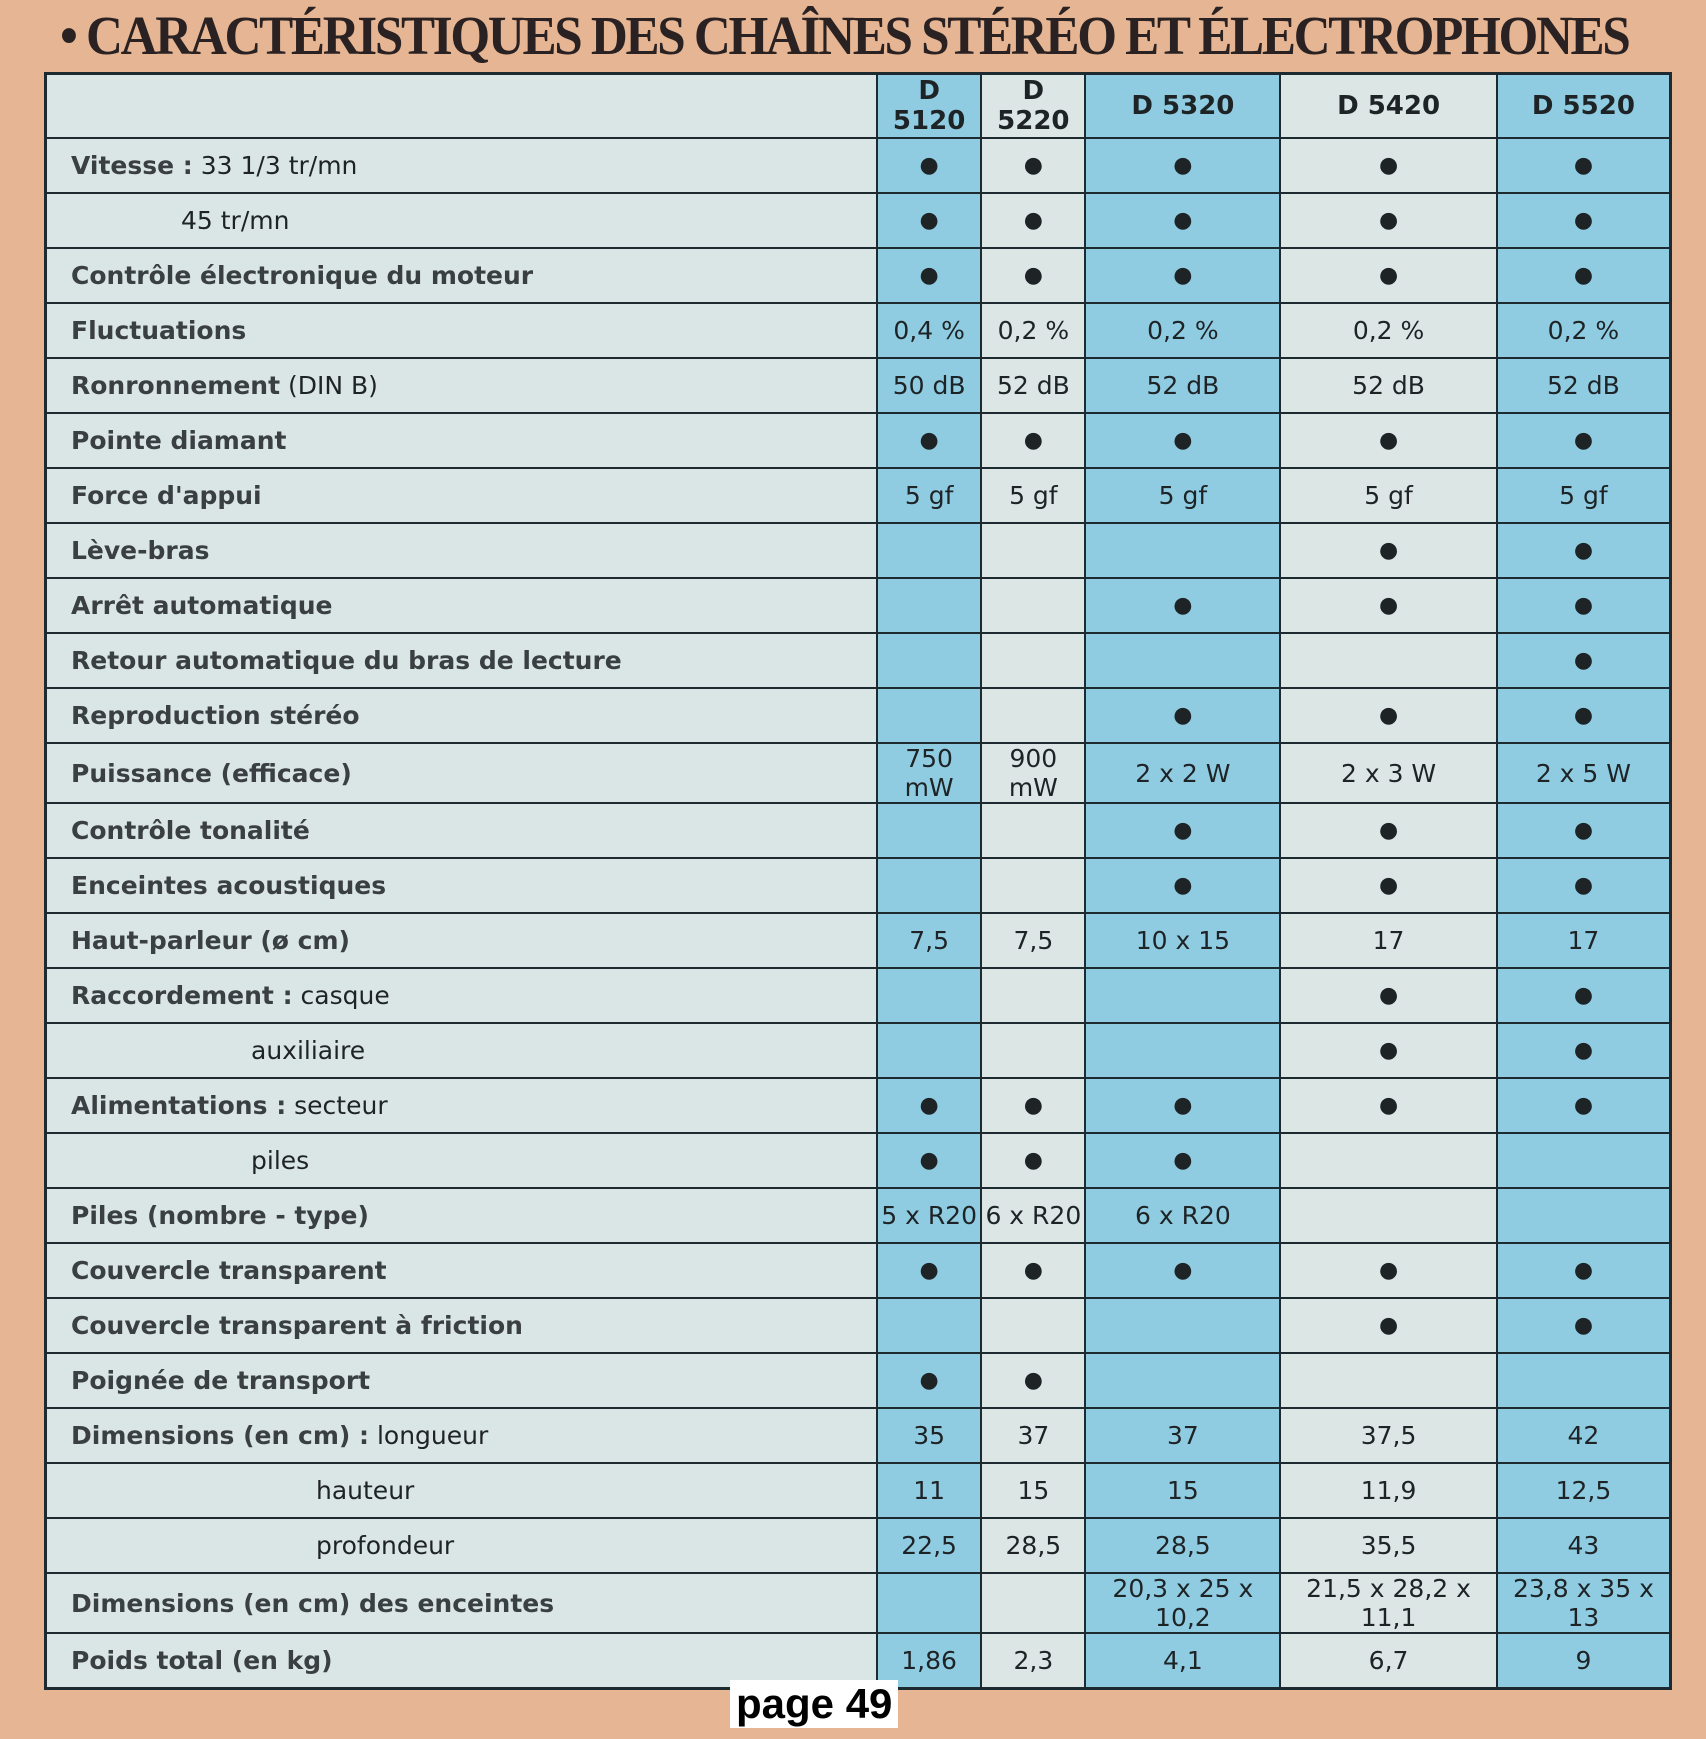 This screenshot has height=1739, width=1706. What do you see at coordinates (461, 220) in the screenshot?
I see `row-label: 45 tr/mn` at bounding box center [461, 220].